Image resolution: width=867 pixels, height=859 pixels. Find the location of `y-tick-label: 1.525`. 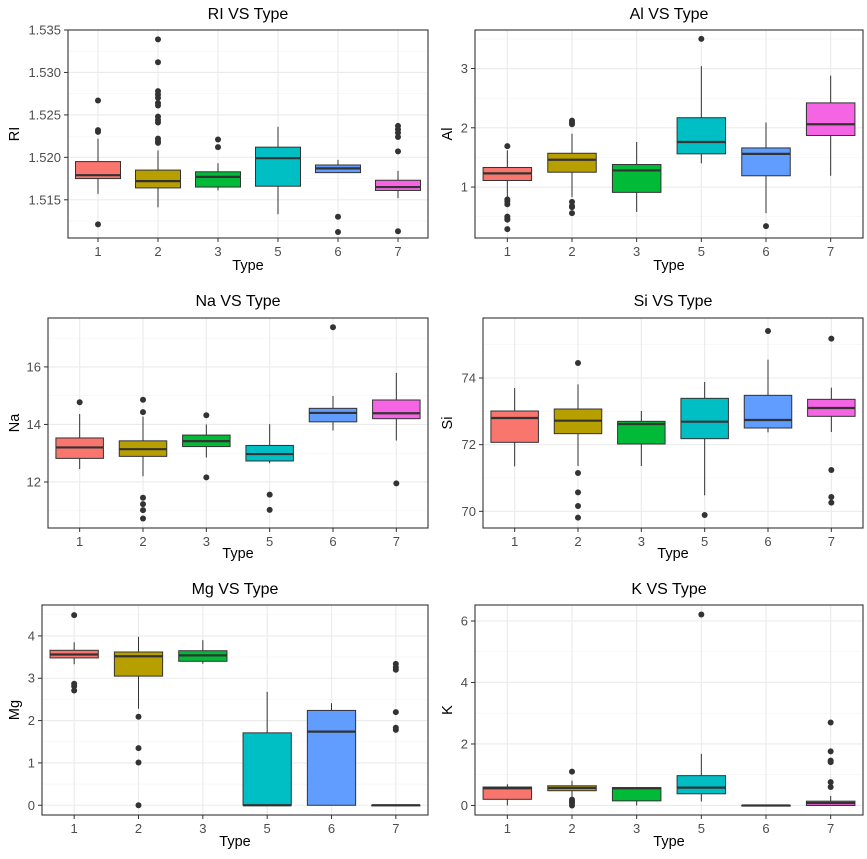

y-tick-label: 1.525 is located at coordinates (44, 114).